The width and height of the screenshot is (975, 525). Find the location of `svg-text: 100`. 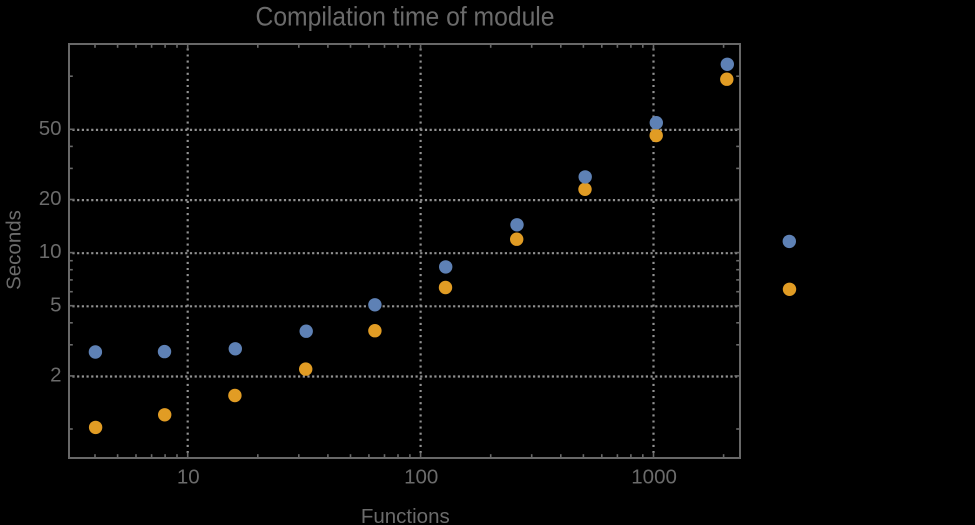

svg-text: 100 is located at coordinates (421, 476).